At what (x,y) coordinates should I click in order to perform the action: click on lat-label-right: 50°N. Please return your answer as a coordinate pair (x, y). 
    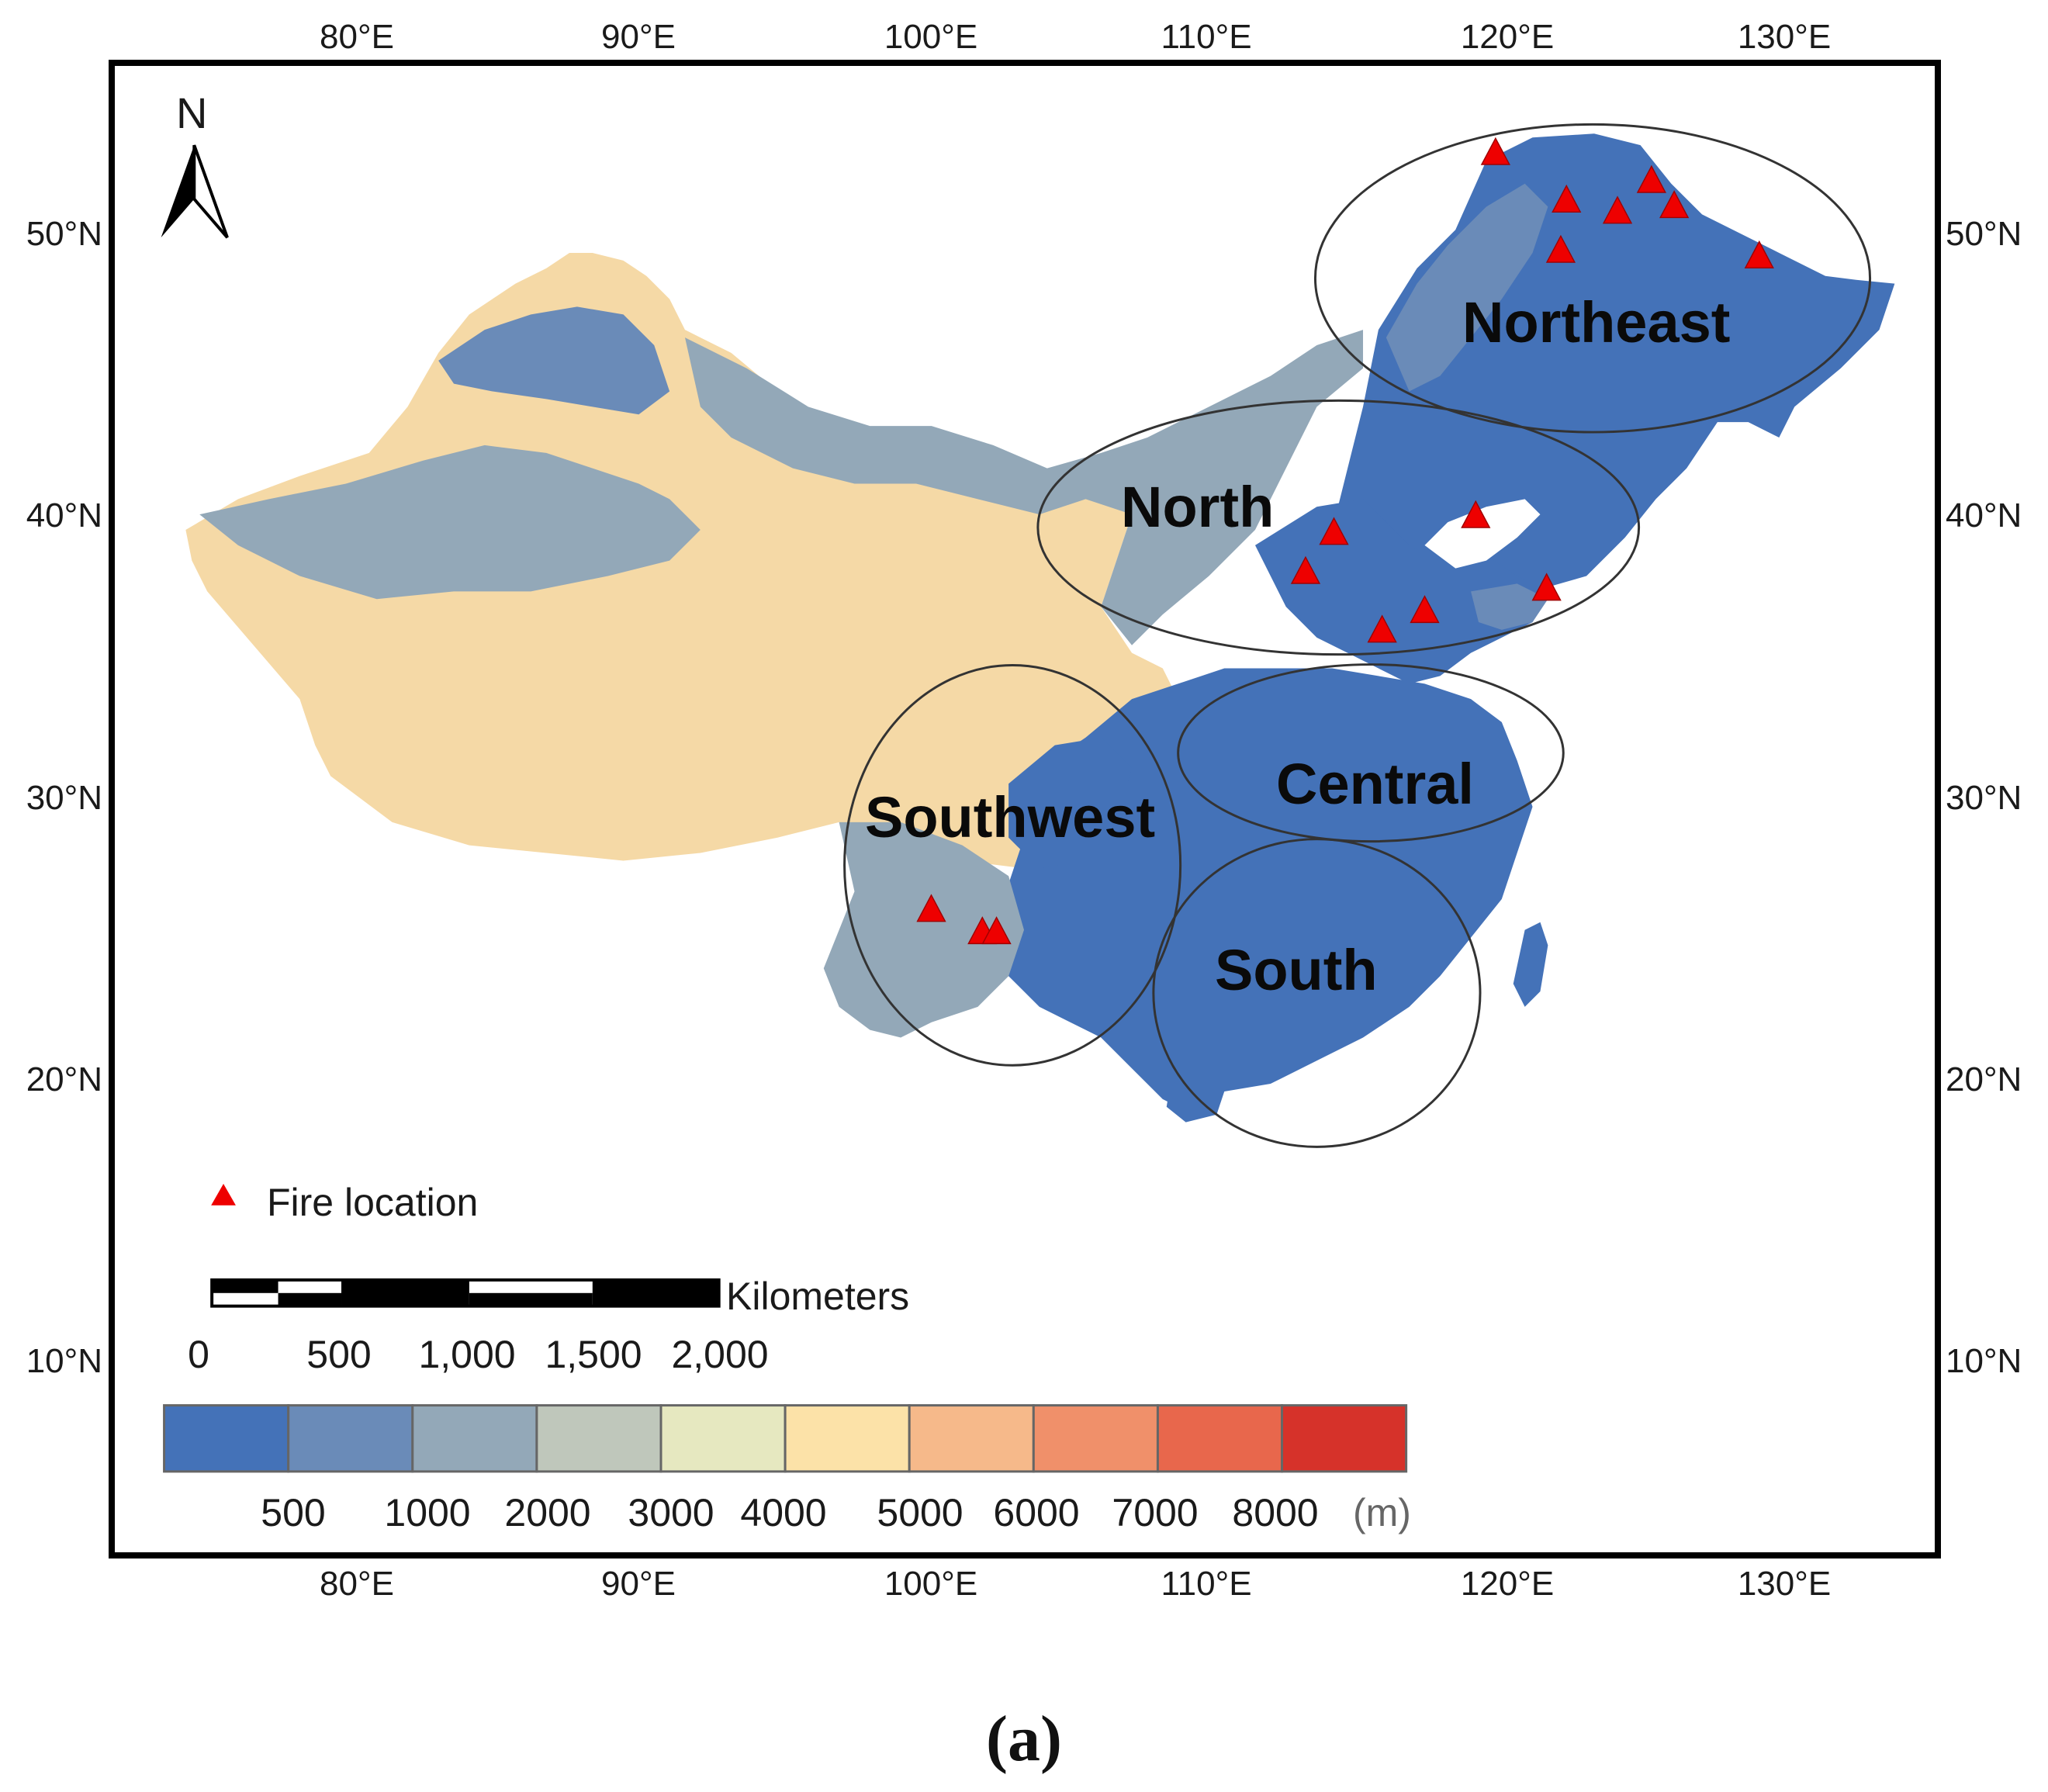
    Looking at the image, I should click on (1984, 234).